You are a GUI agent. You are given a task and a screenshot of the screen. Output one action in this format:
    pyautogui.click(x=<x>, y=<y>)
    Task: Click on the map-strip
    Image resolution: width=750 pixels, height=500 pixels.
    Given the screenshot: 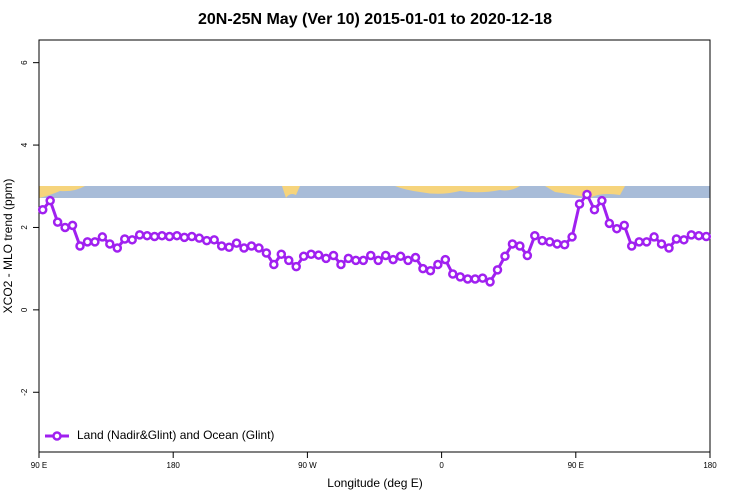 What is the action you would take?
    pyautogui.click(x=374, y=192)
    